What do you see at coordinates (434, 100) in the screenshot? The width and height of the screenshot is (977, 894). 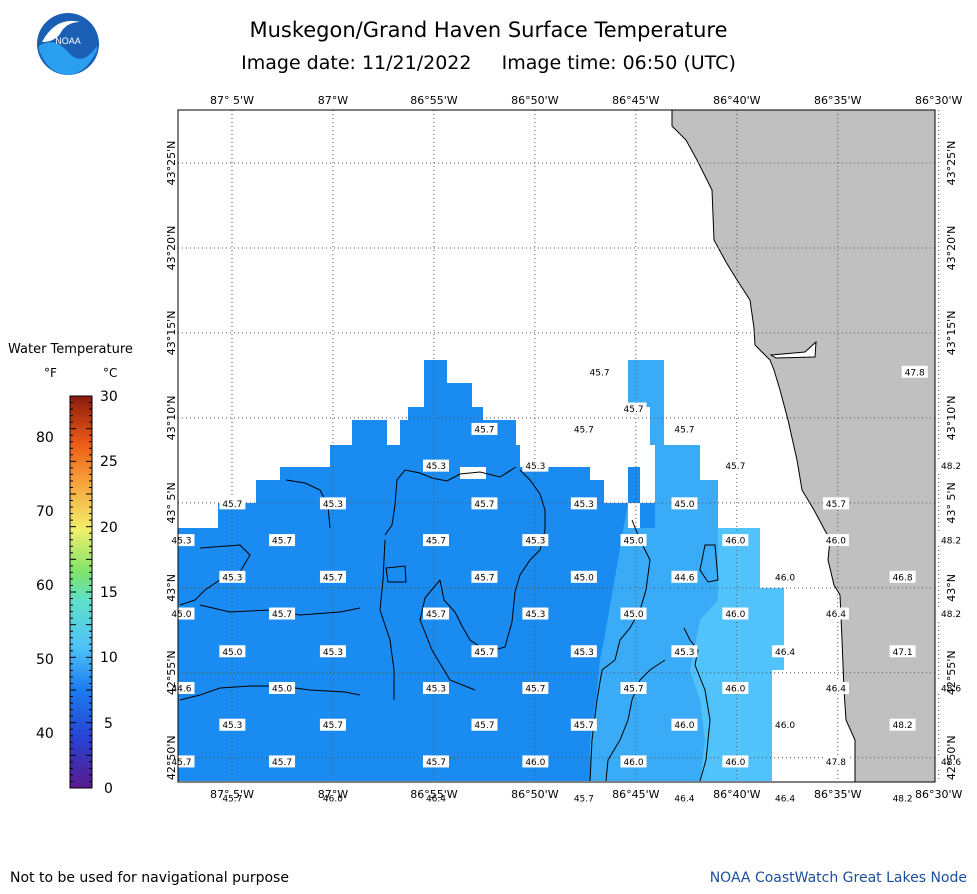 I see `lon-label: 86°55'W` at bounding box center [434, 100].